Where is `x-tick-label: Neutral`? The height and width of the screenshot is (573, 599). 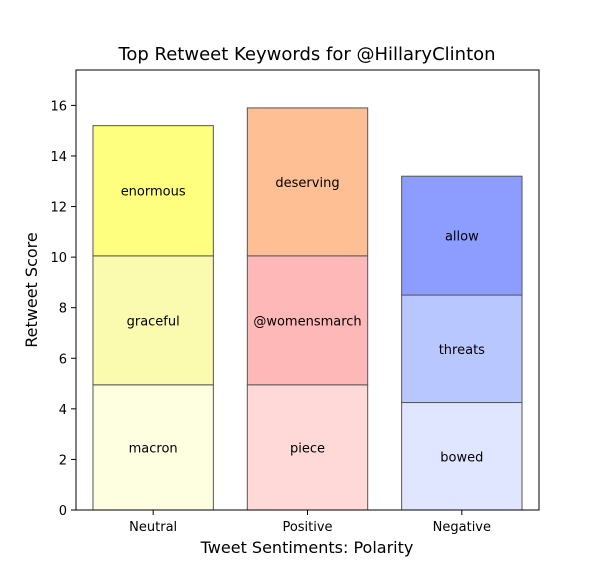 x-tick-label: Neutral is located at coordinates (153, 527).